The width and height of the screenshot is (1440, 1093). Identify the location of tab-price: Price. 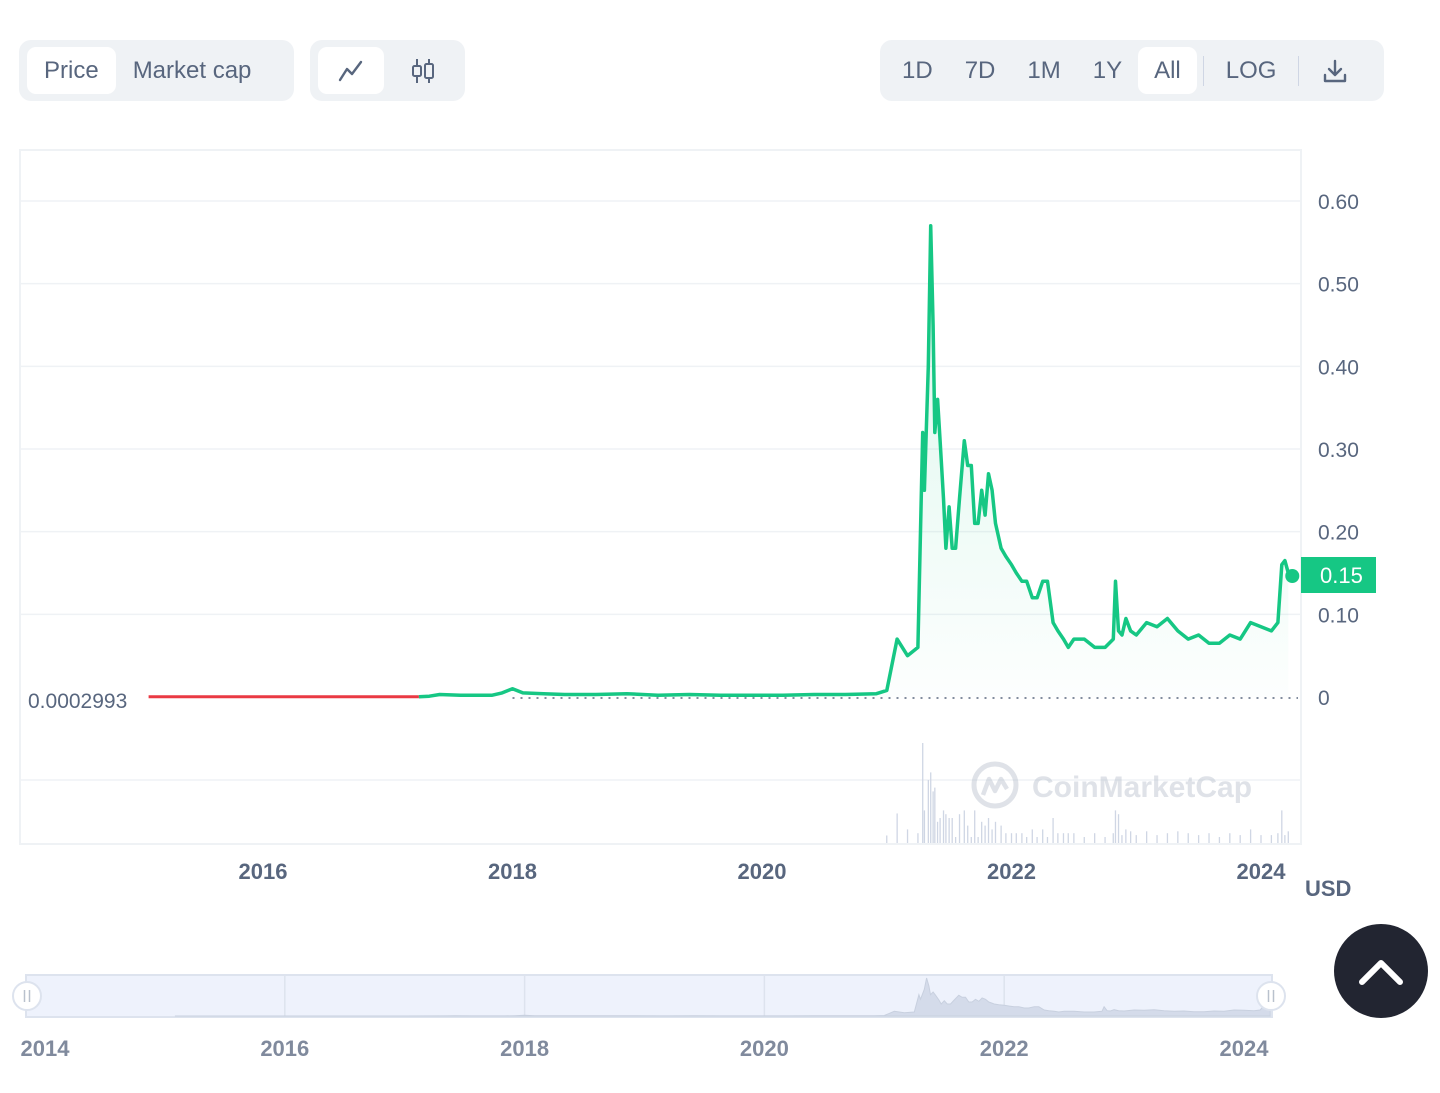
(71, 70).